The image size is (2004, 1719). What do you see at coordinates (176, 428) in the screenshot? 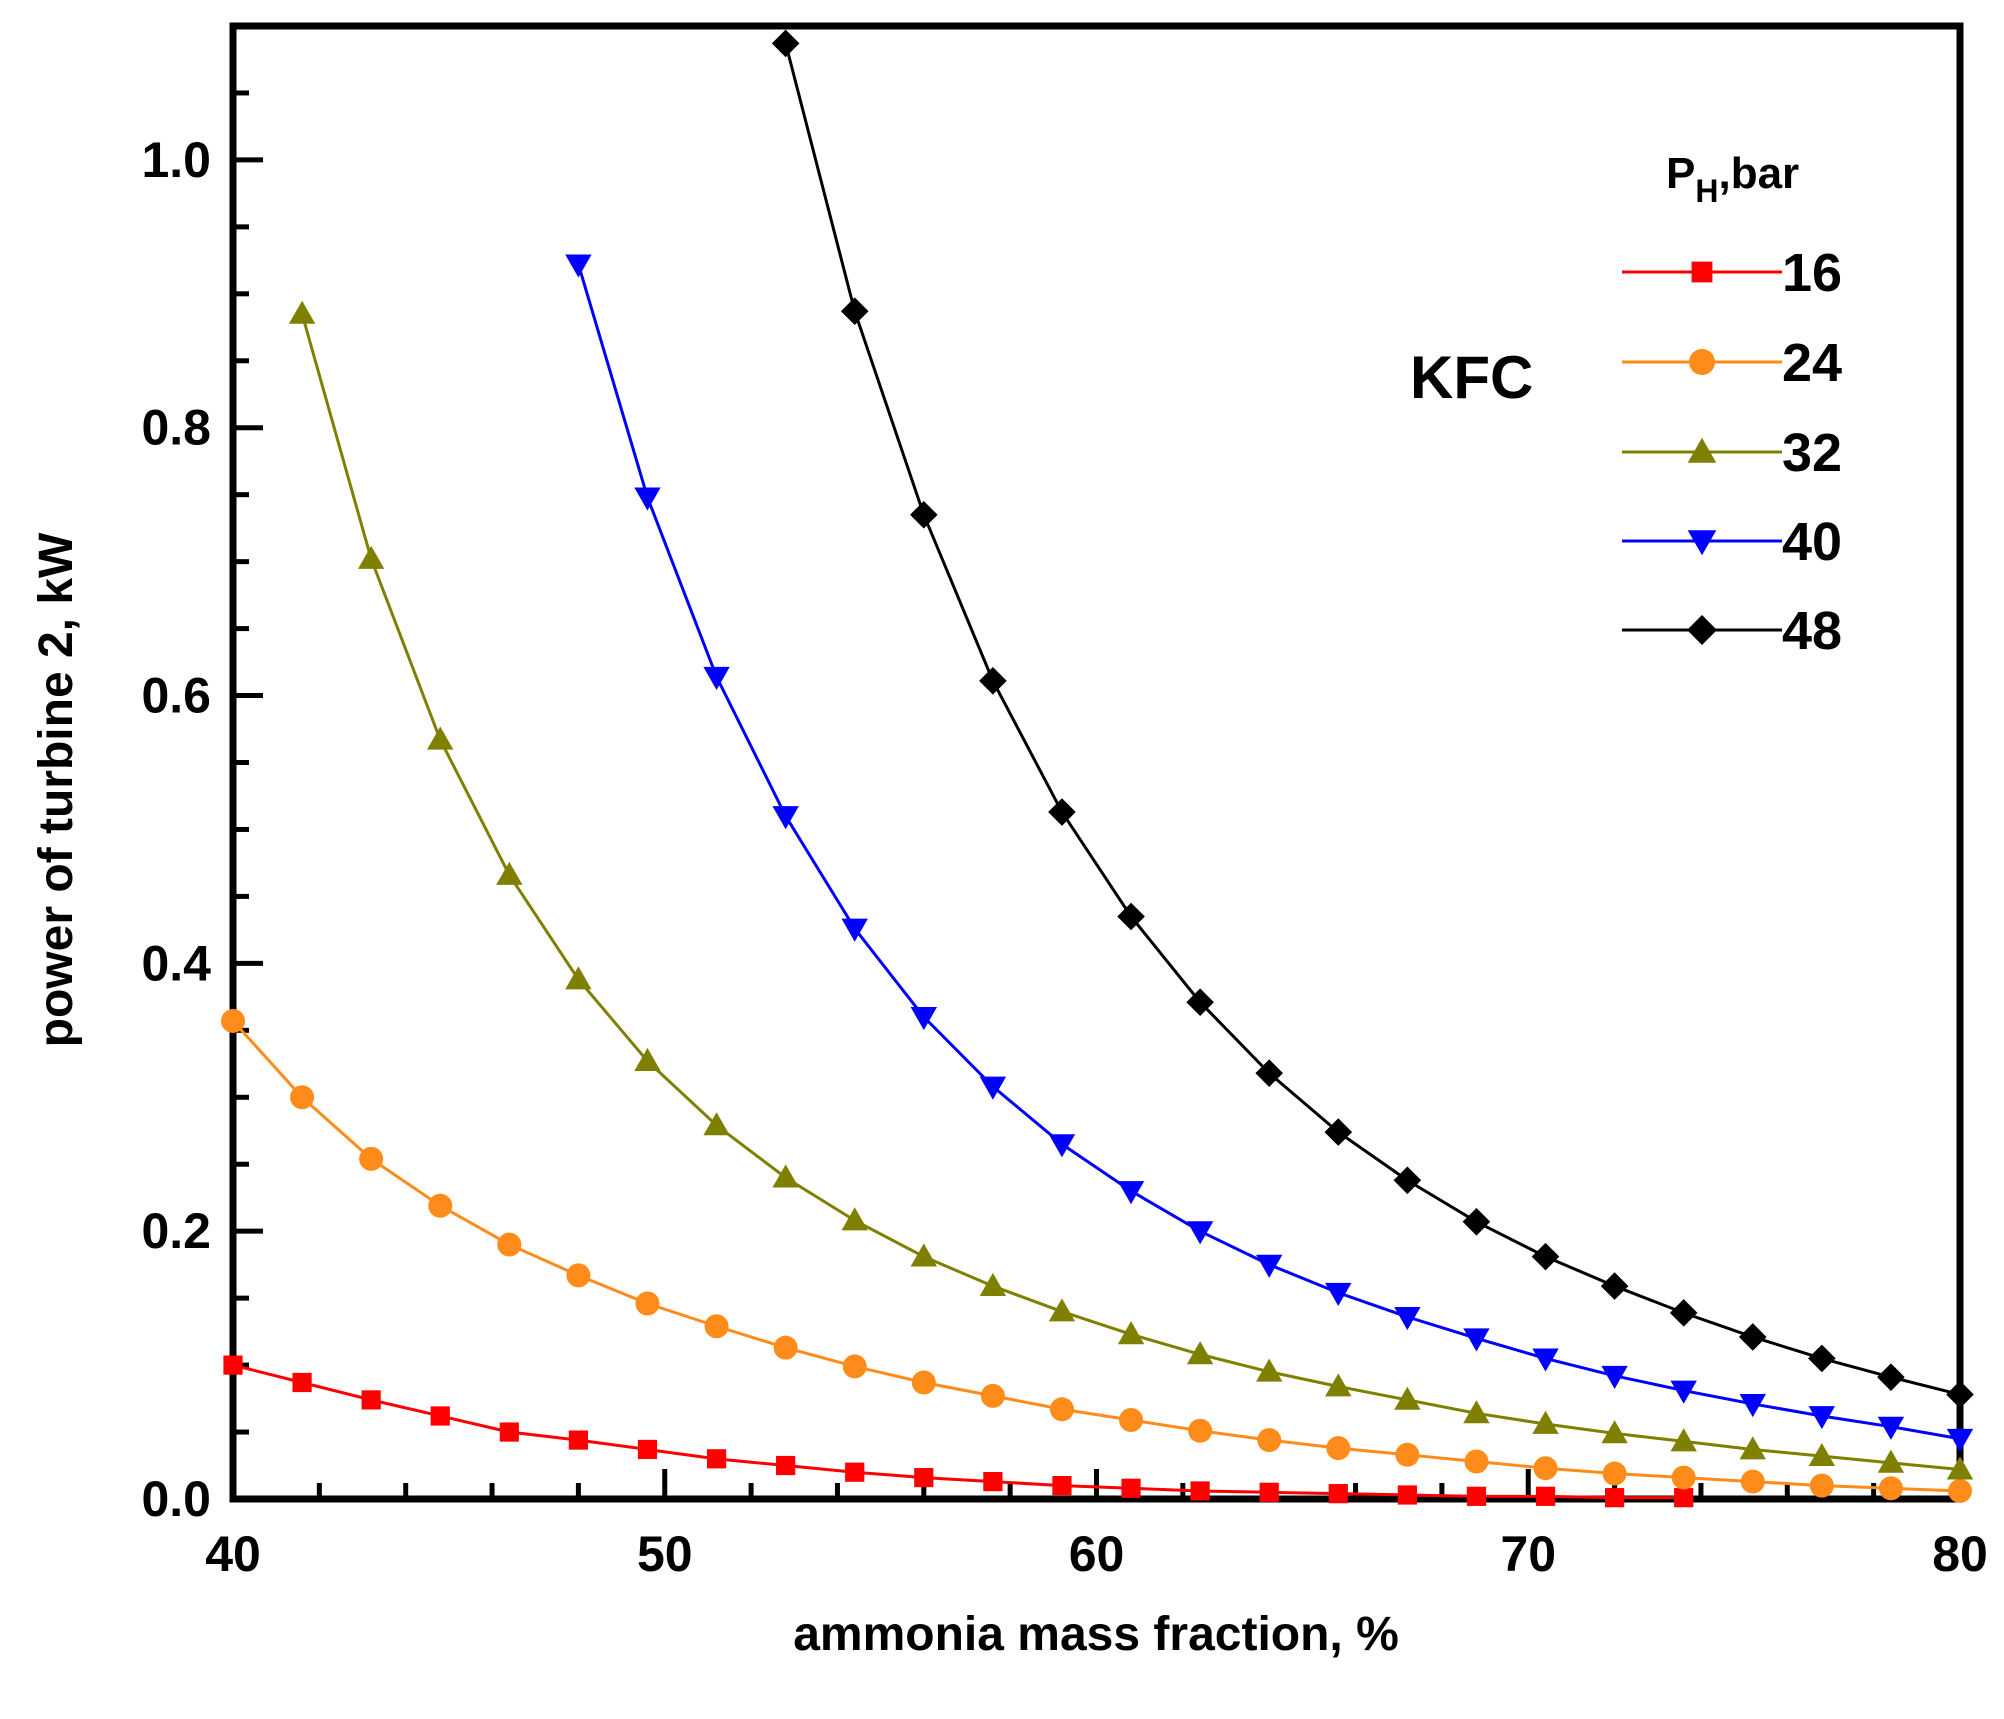
I see `y-tick-label: 0.8` at bounding box center [176, 428].